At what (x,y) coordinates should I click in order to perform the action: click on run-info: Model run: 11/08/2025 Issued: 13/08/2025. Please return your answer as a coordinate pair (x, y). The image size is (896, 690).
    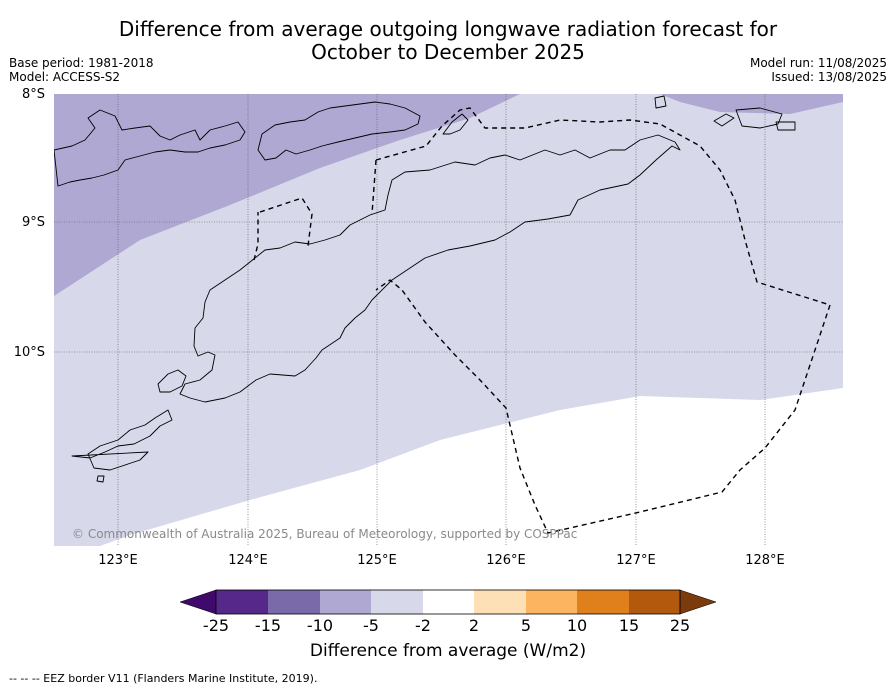
    Looking at the image, I should click on (818, 70).